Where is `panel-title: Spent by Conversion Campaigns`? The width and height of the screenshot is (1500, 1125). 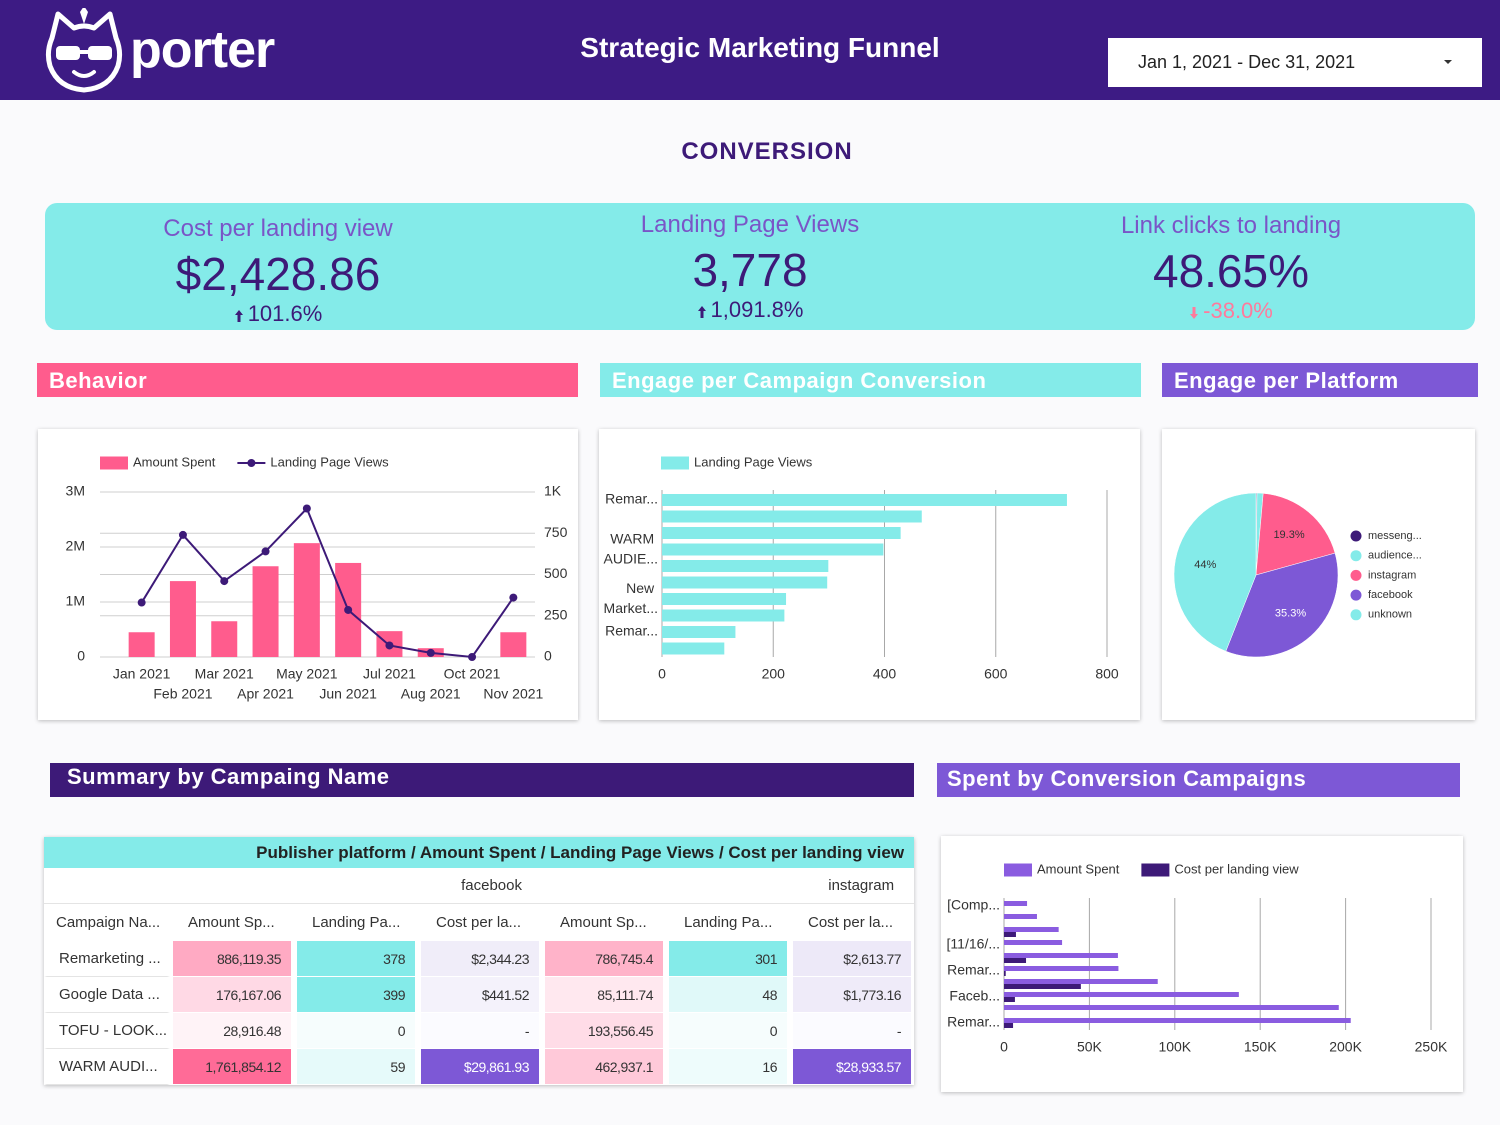 panel-title: Spent by Conversion Campaigns is located at coordinates (1198, 780).